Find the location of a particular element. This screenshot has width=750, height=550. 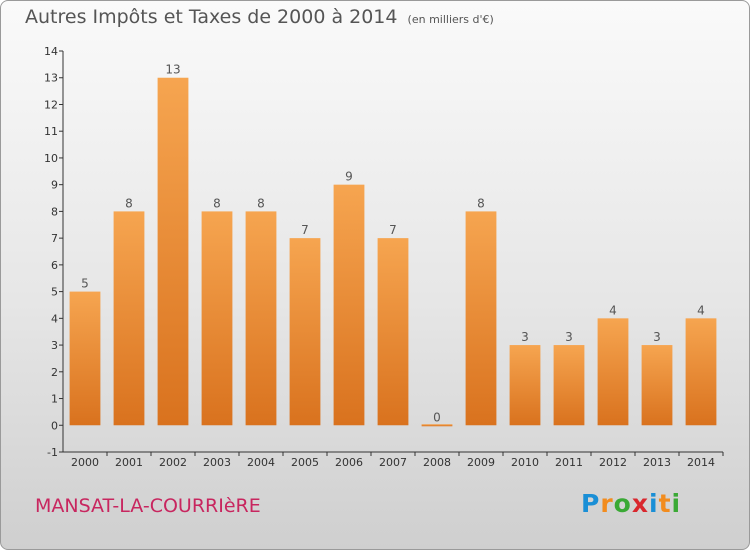

y-tick-label: 11 is located at coordinates (51, 131).